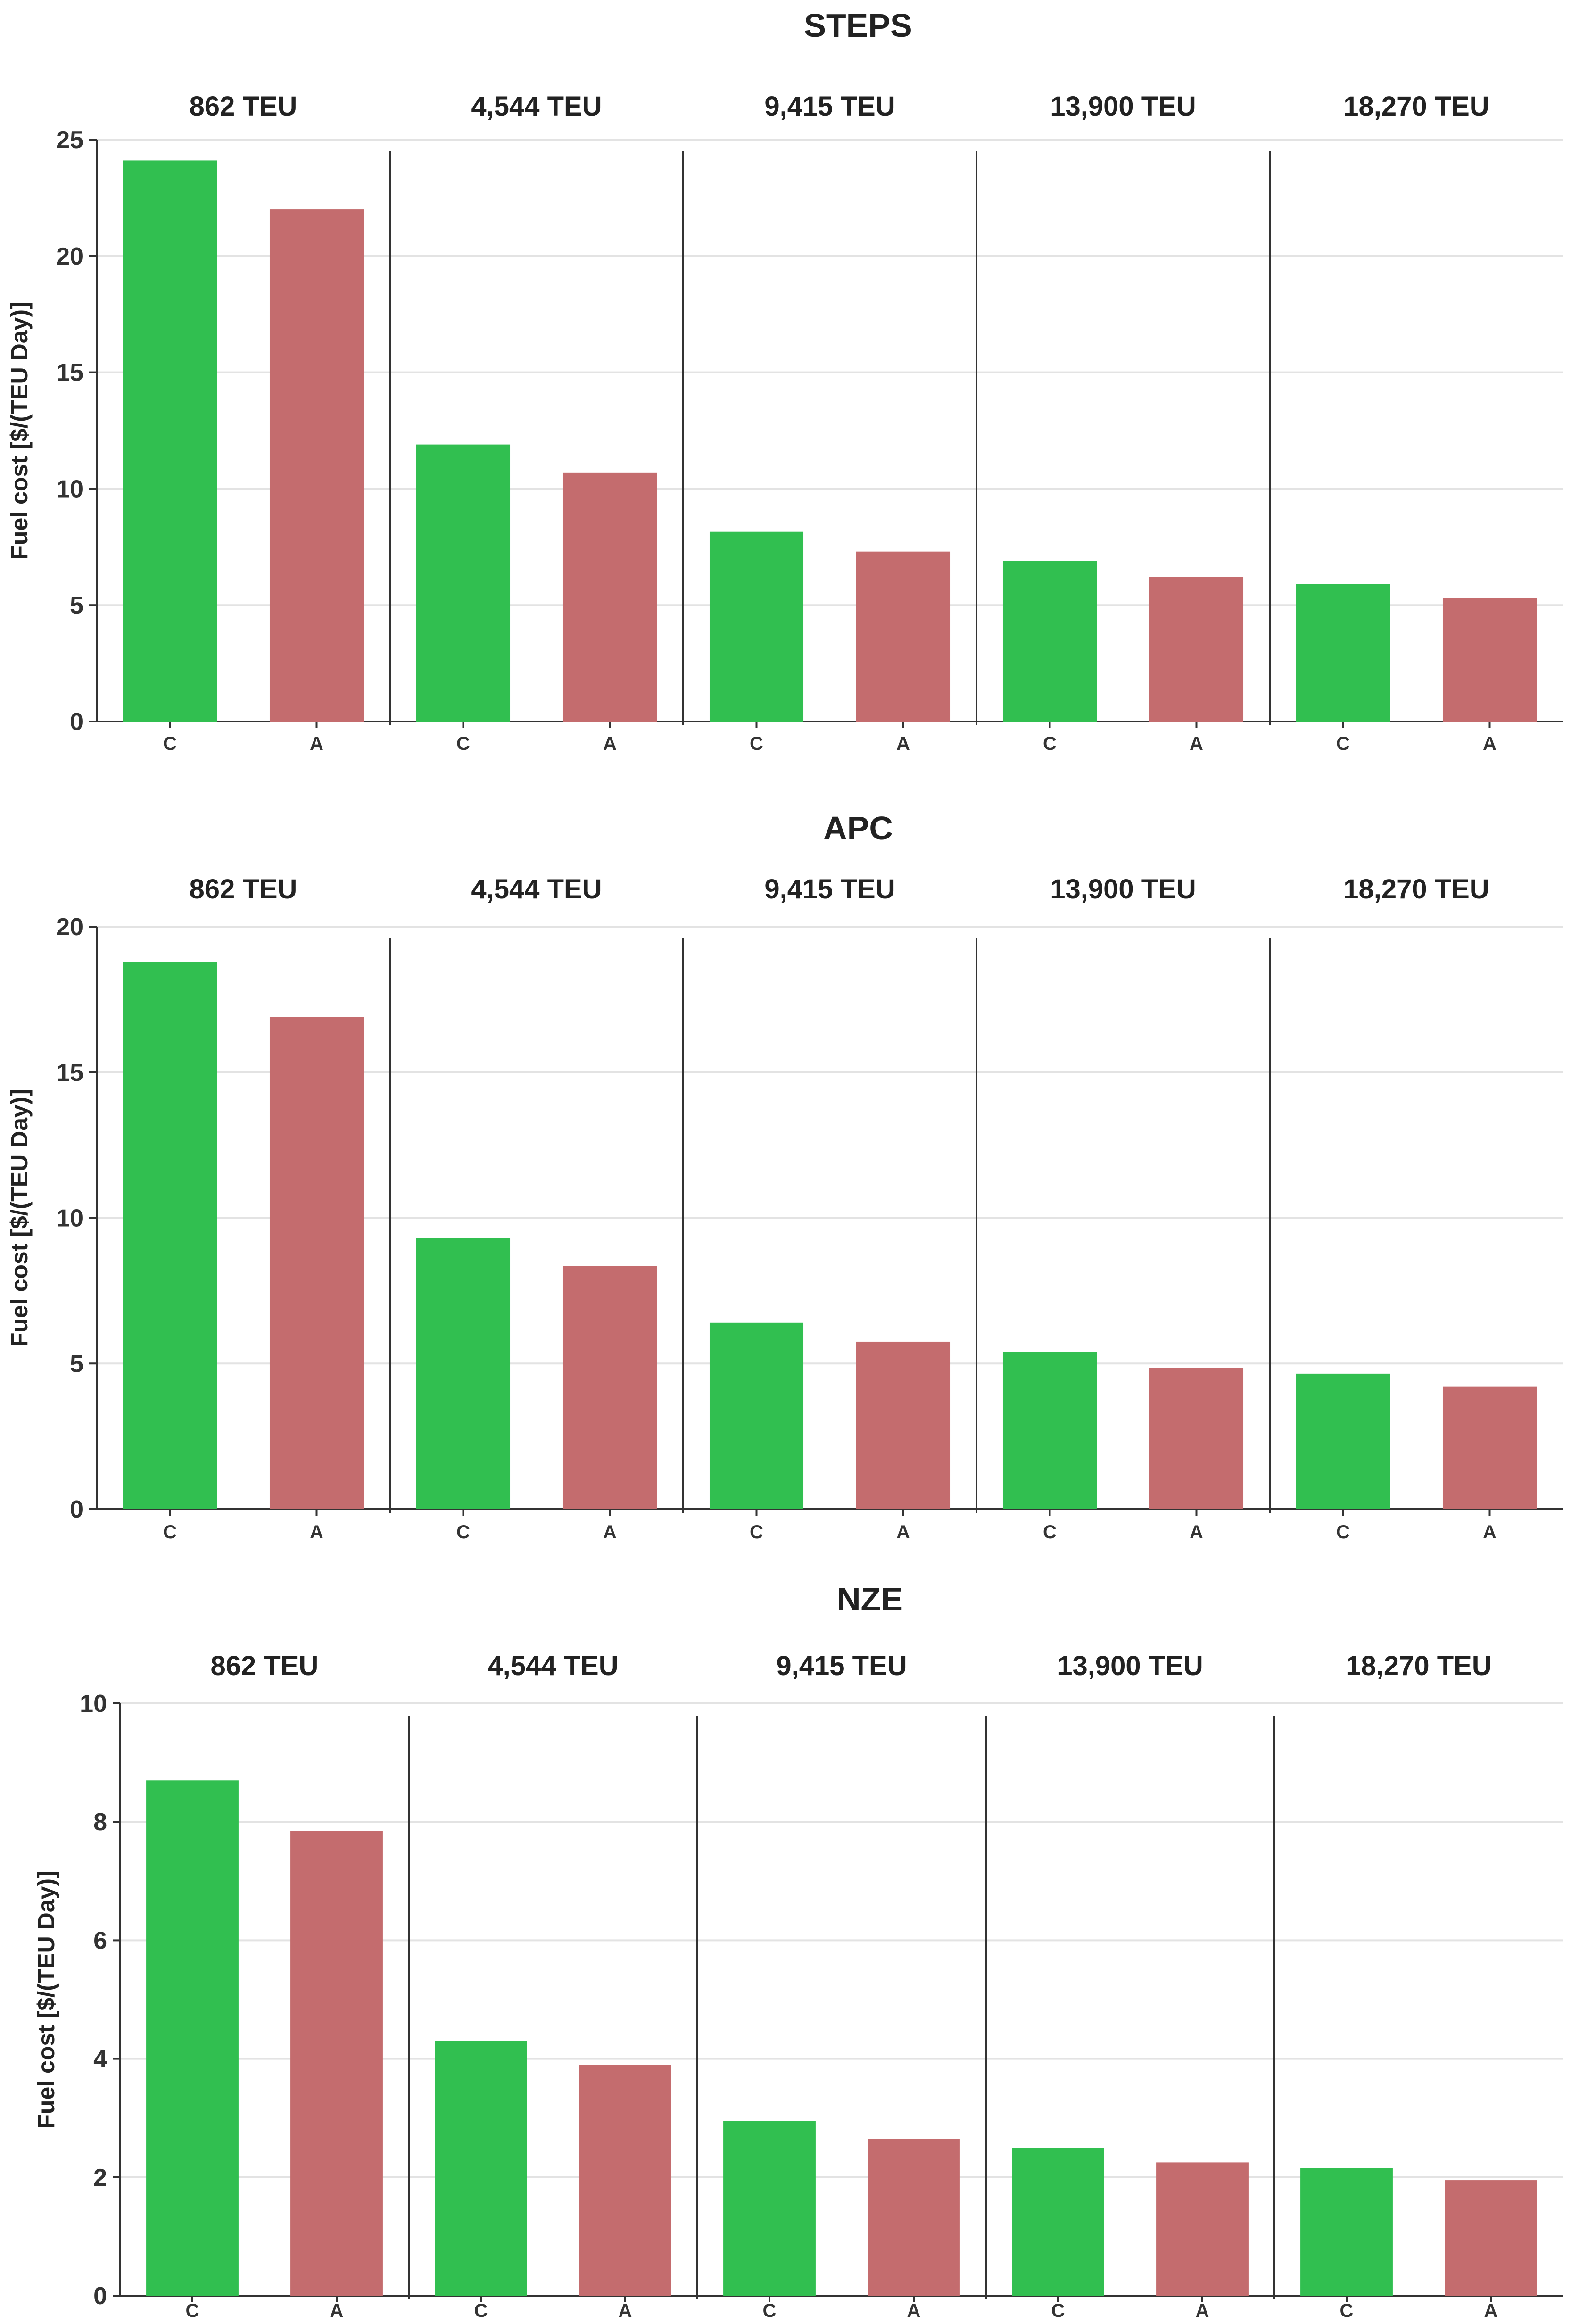 This screenshot has width=1571, height=2324. Describe the element at coordinates (69, 1073) in the screenshot. I see `y-tick-label: 15` at that location.